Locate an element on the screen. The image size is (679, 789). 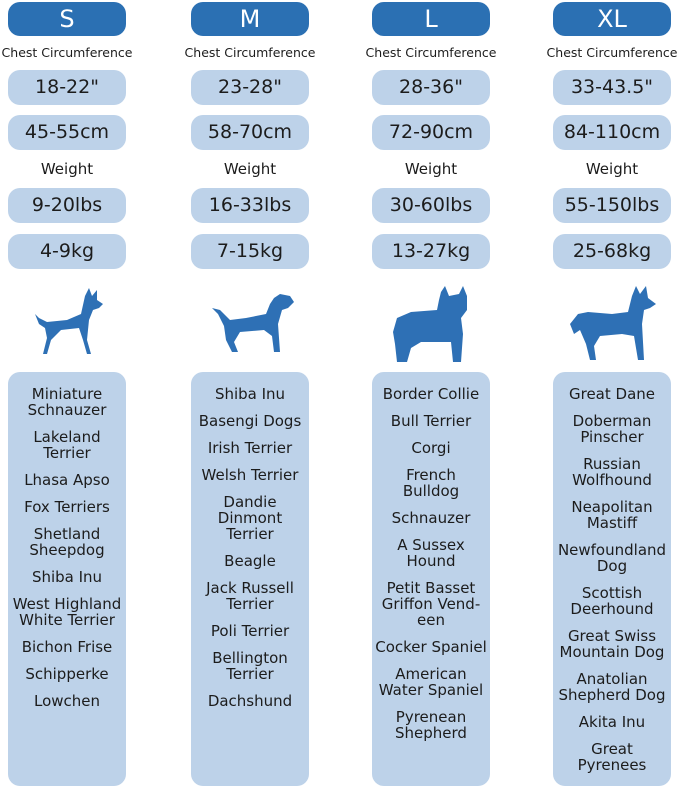
weight-lbs: 55-150lbs is located at coordinates (612, 205).